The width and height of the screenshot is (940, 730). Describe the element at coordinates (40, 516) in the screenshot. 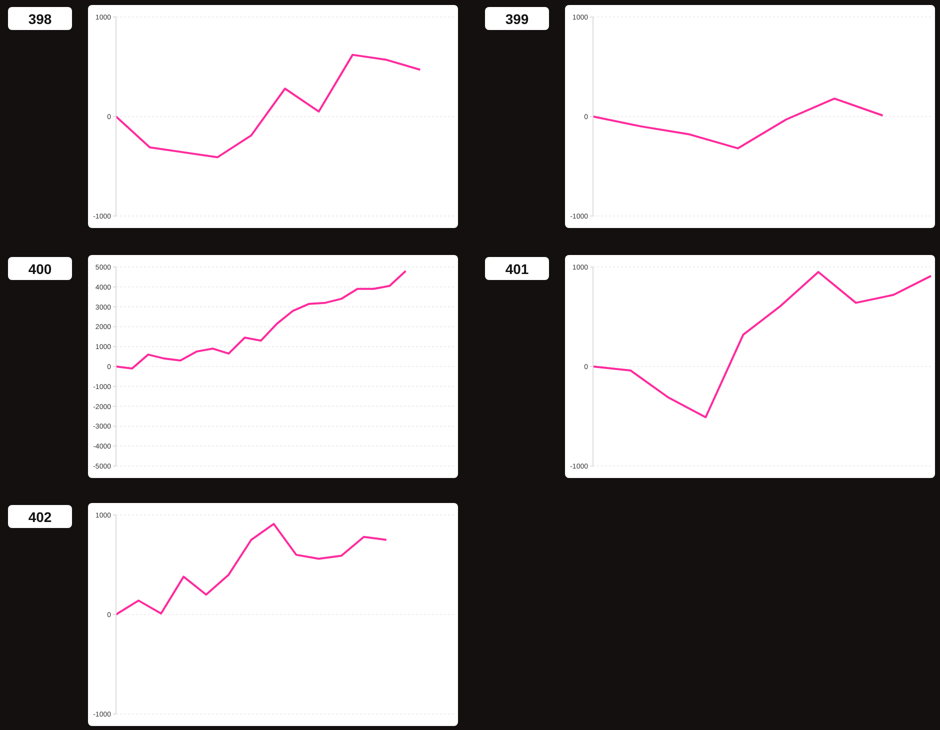

I see `chart-title: 402` at that location.